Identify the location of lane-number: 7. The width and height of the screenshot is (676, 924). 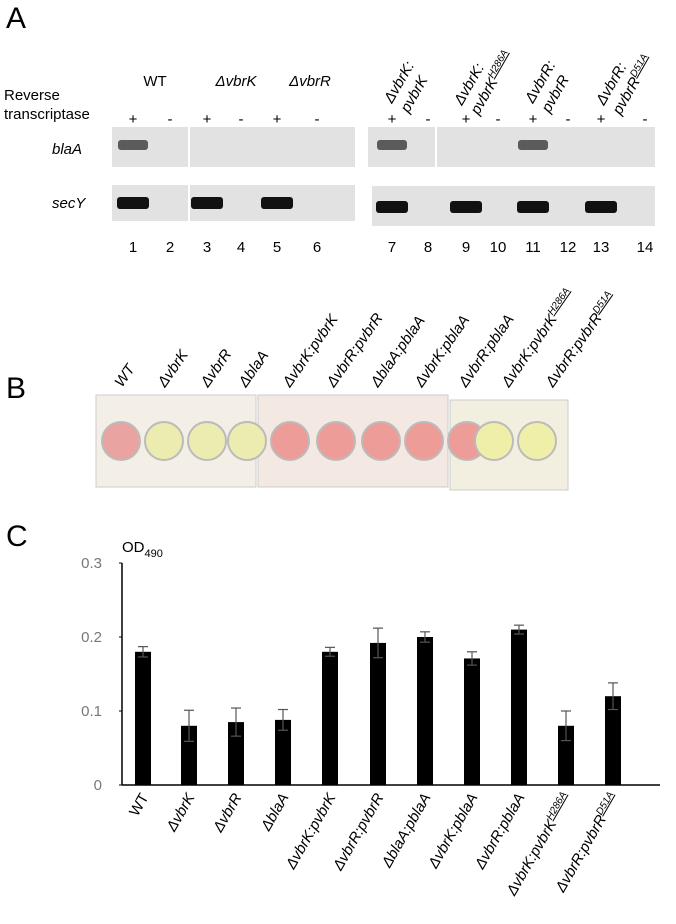
(392, 247).